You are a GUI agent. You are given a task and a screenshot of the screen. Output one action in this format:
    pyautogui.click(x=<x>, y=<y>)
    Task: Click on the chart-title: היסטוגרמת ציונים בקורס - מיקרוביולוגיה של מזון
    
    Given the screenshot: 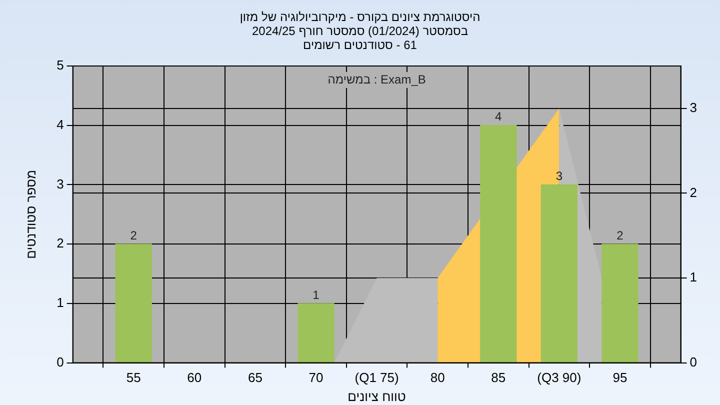 What is the action you would take?
    pyautogui.click(x=360, y=17)
    